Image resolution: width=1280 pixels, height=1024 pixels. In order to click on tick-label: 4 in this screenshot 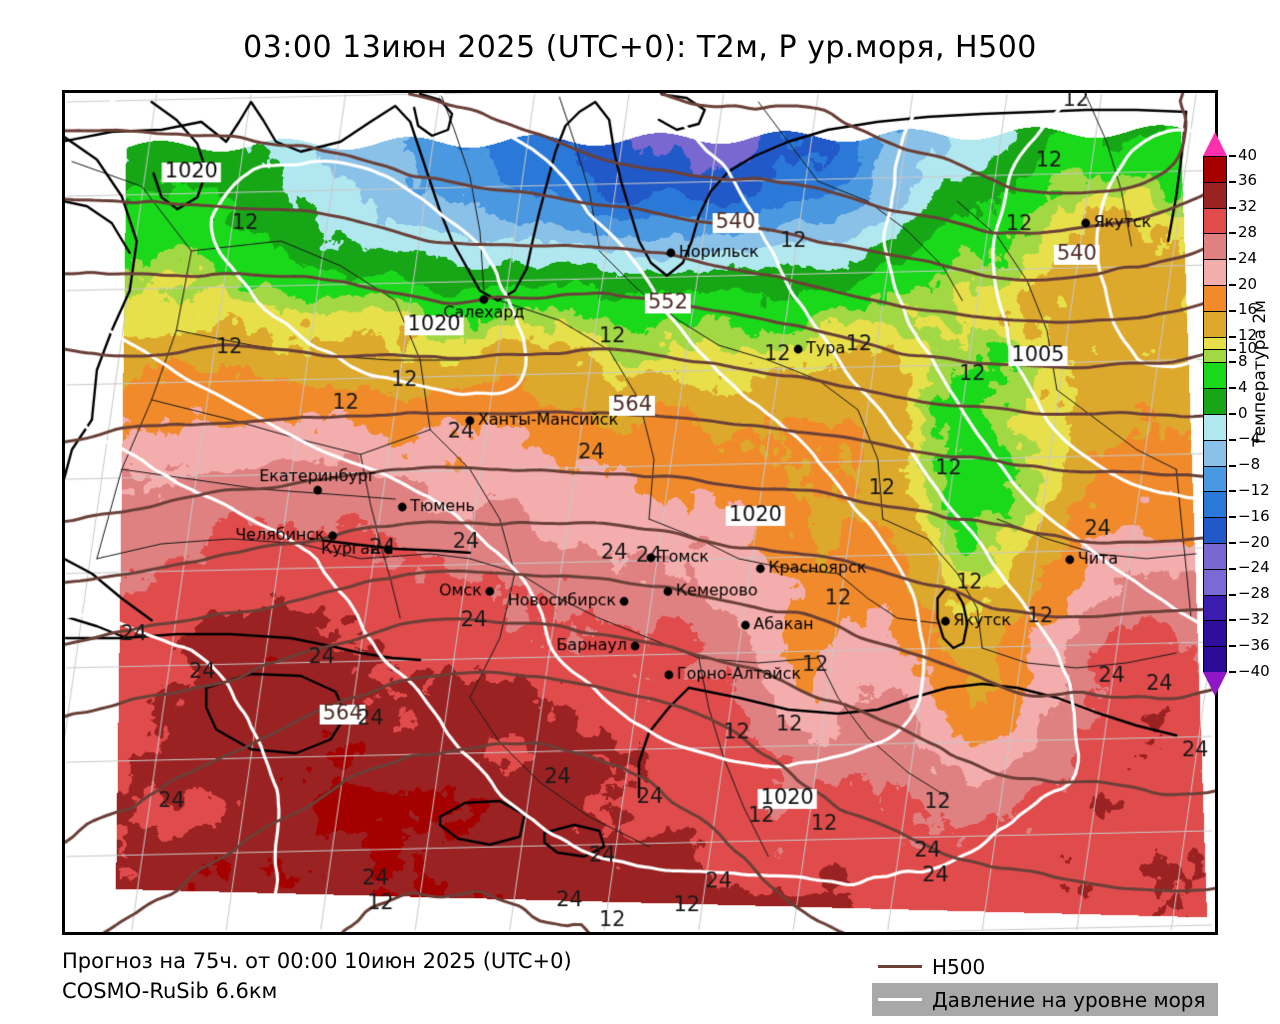, I will do `click(1243, 386)`.